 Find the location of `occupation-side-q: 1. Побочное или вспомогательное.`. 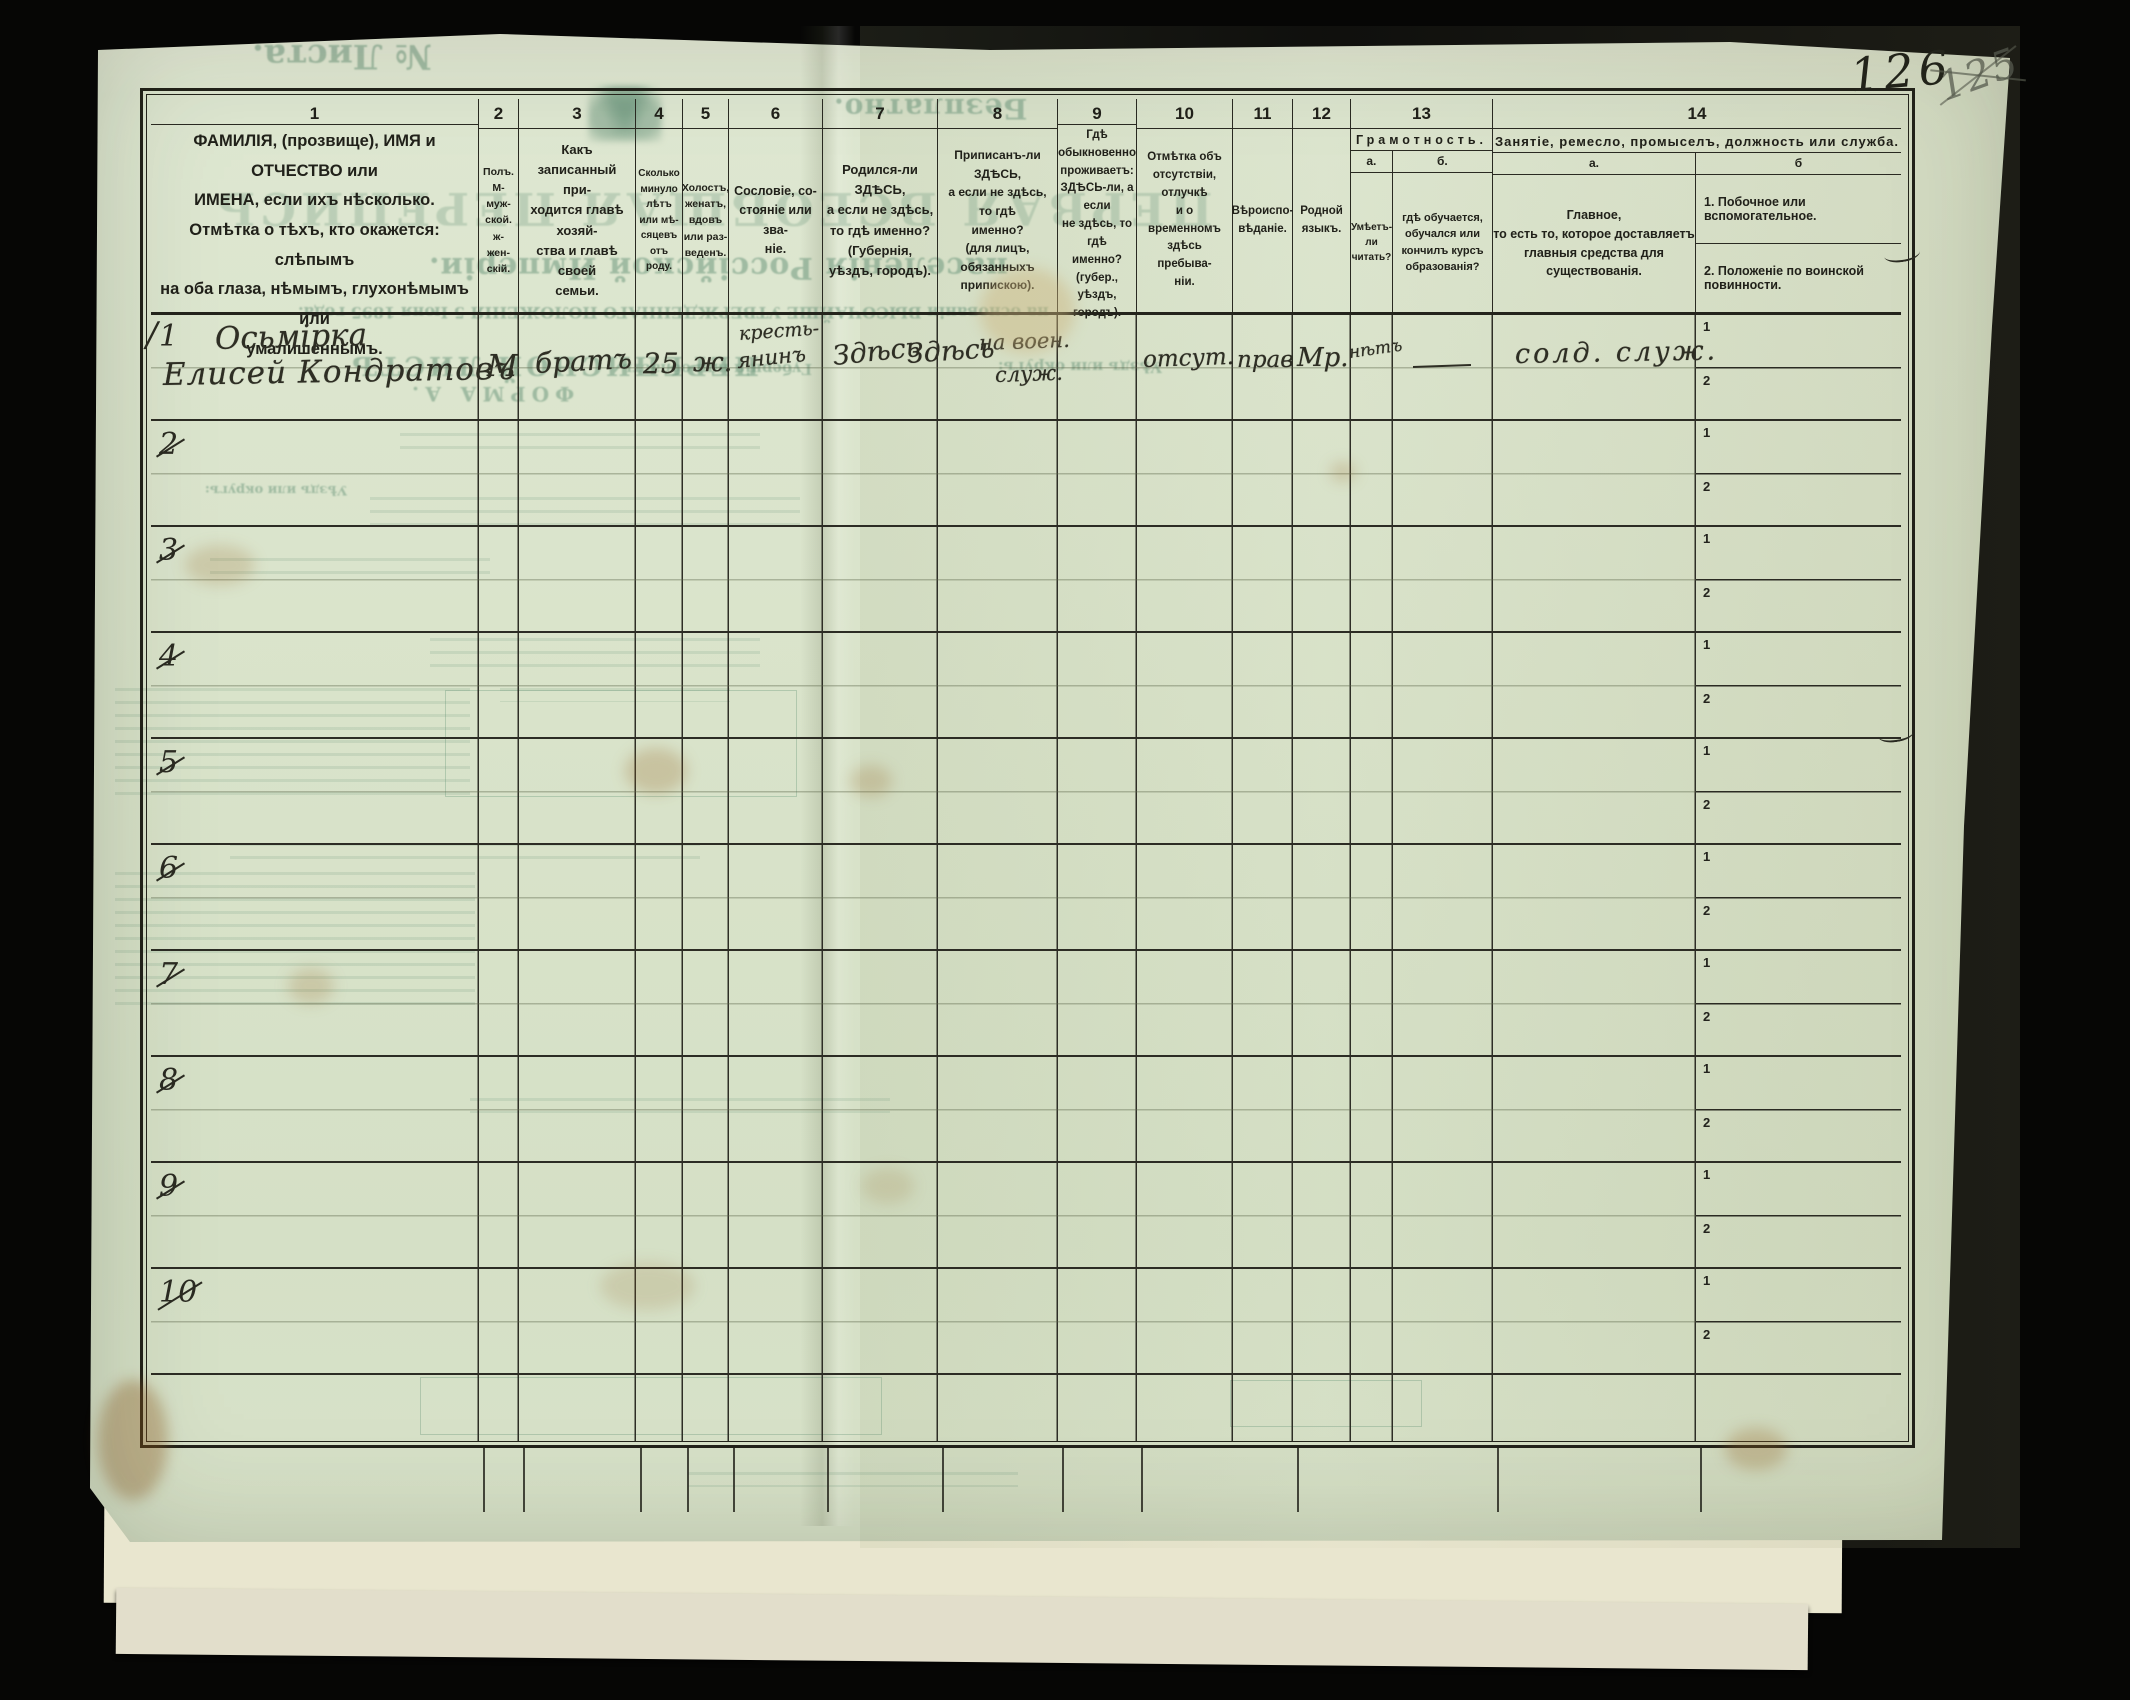

occupation-side-q: 1. Побочное или вспомогательное. is located at coordinates (1798, 209).